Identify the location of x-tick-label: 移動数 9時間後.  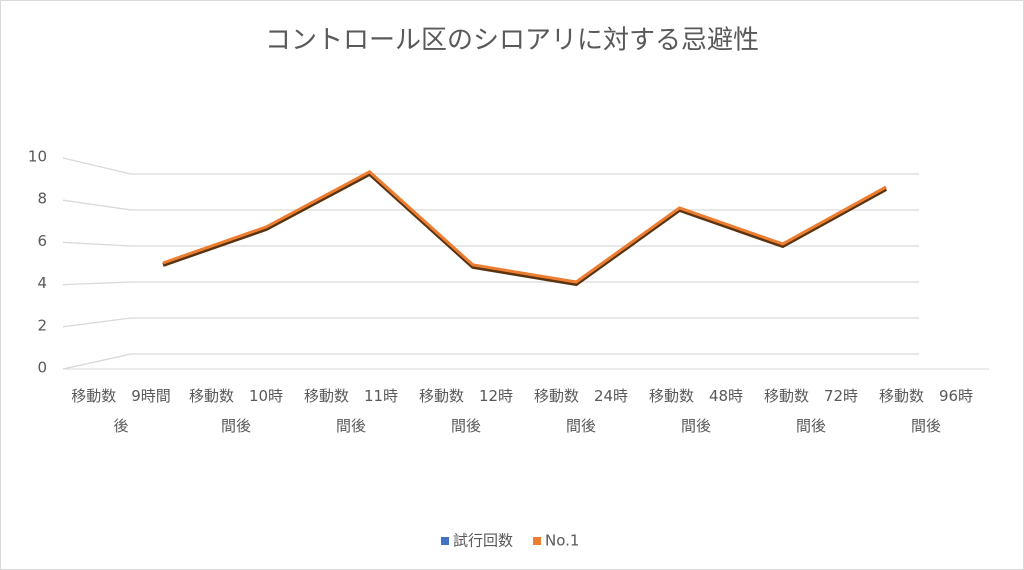
(121, 411).